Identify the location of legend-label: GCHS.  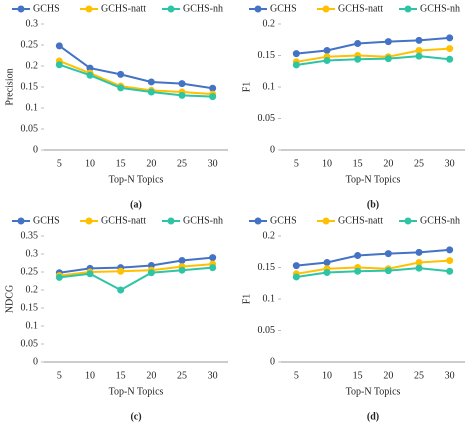
(283, 8).